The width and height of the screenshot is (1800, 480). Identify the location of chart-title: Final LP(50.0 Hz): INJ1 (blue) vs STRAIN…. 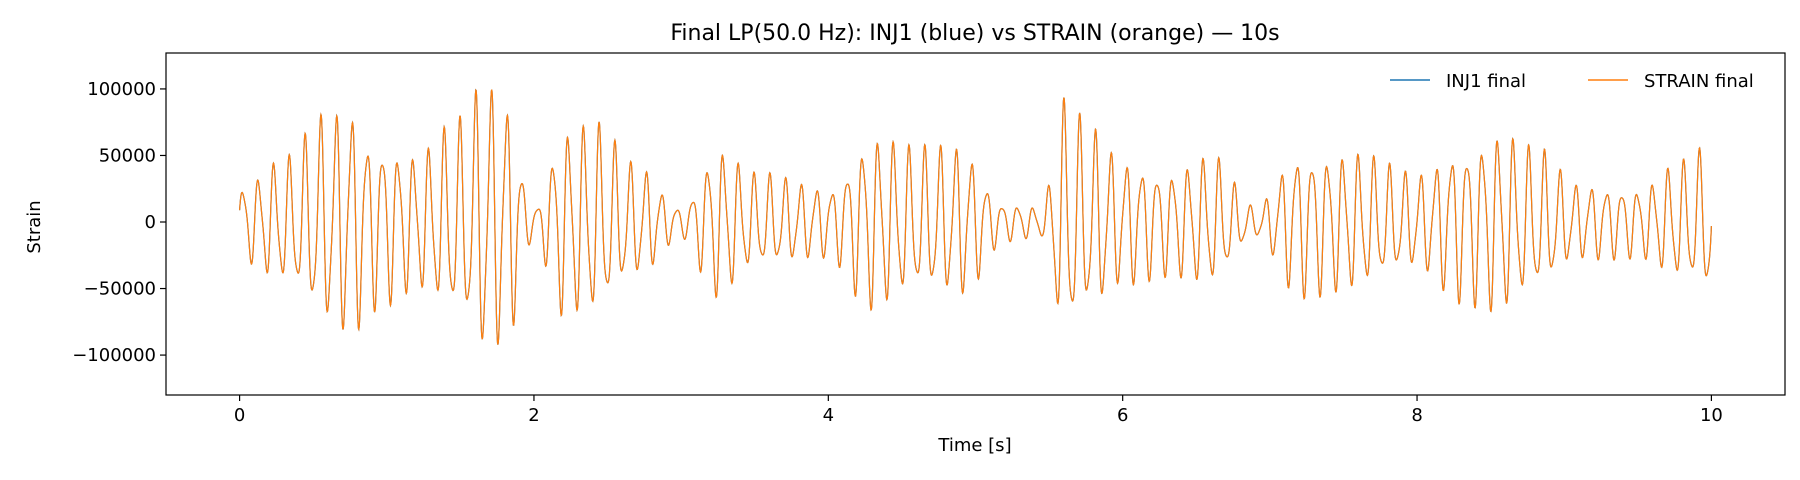
(974, 33).